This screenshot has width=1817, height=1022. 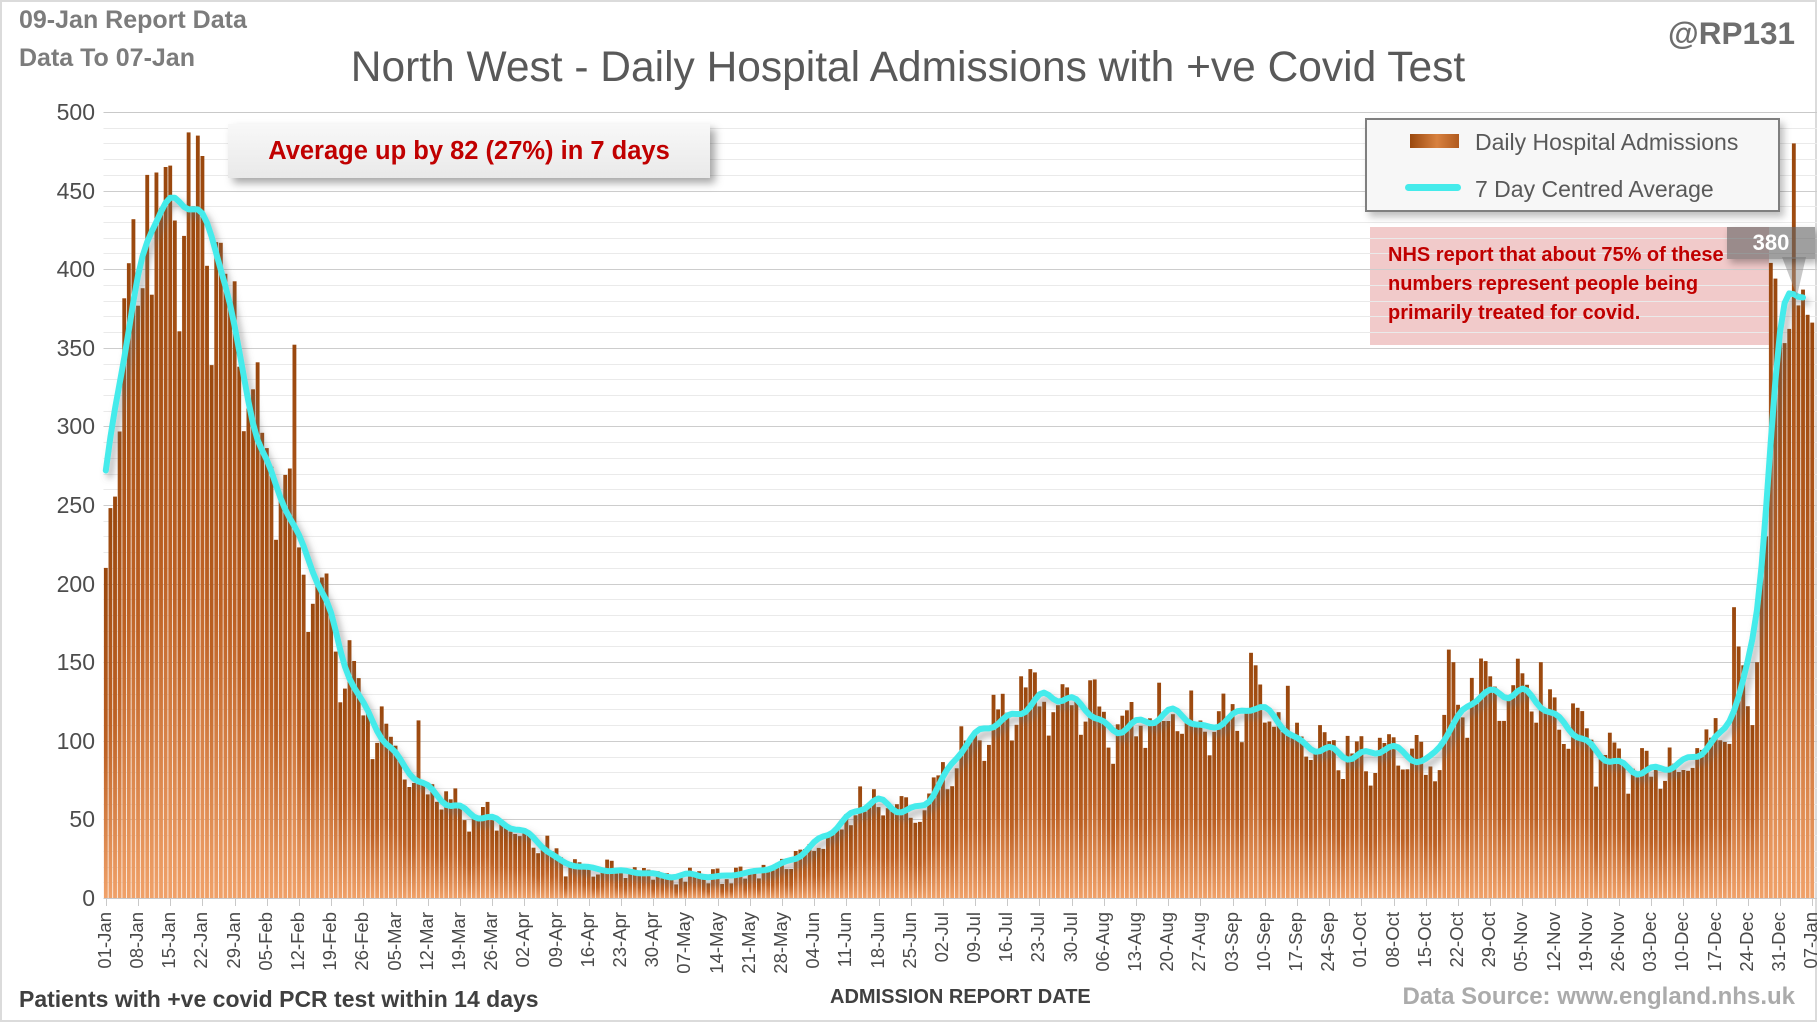 What do you see at coordinates (1134, 942) in the screenshot?
I see `svg-text: 13-Aug` at bounding box center [1134, 942].